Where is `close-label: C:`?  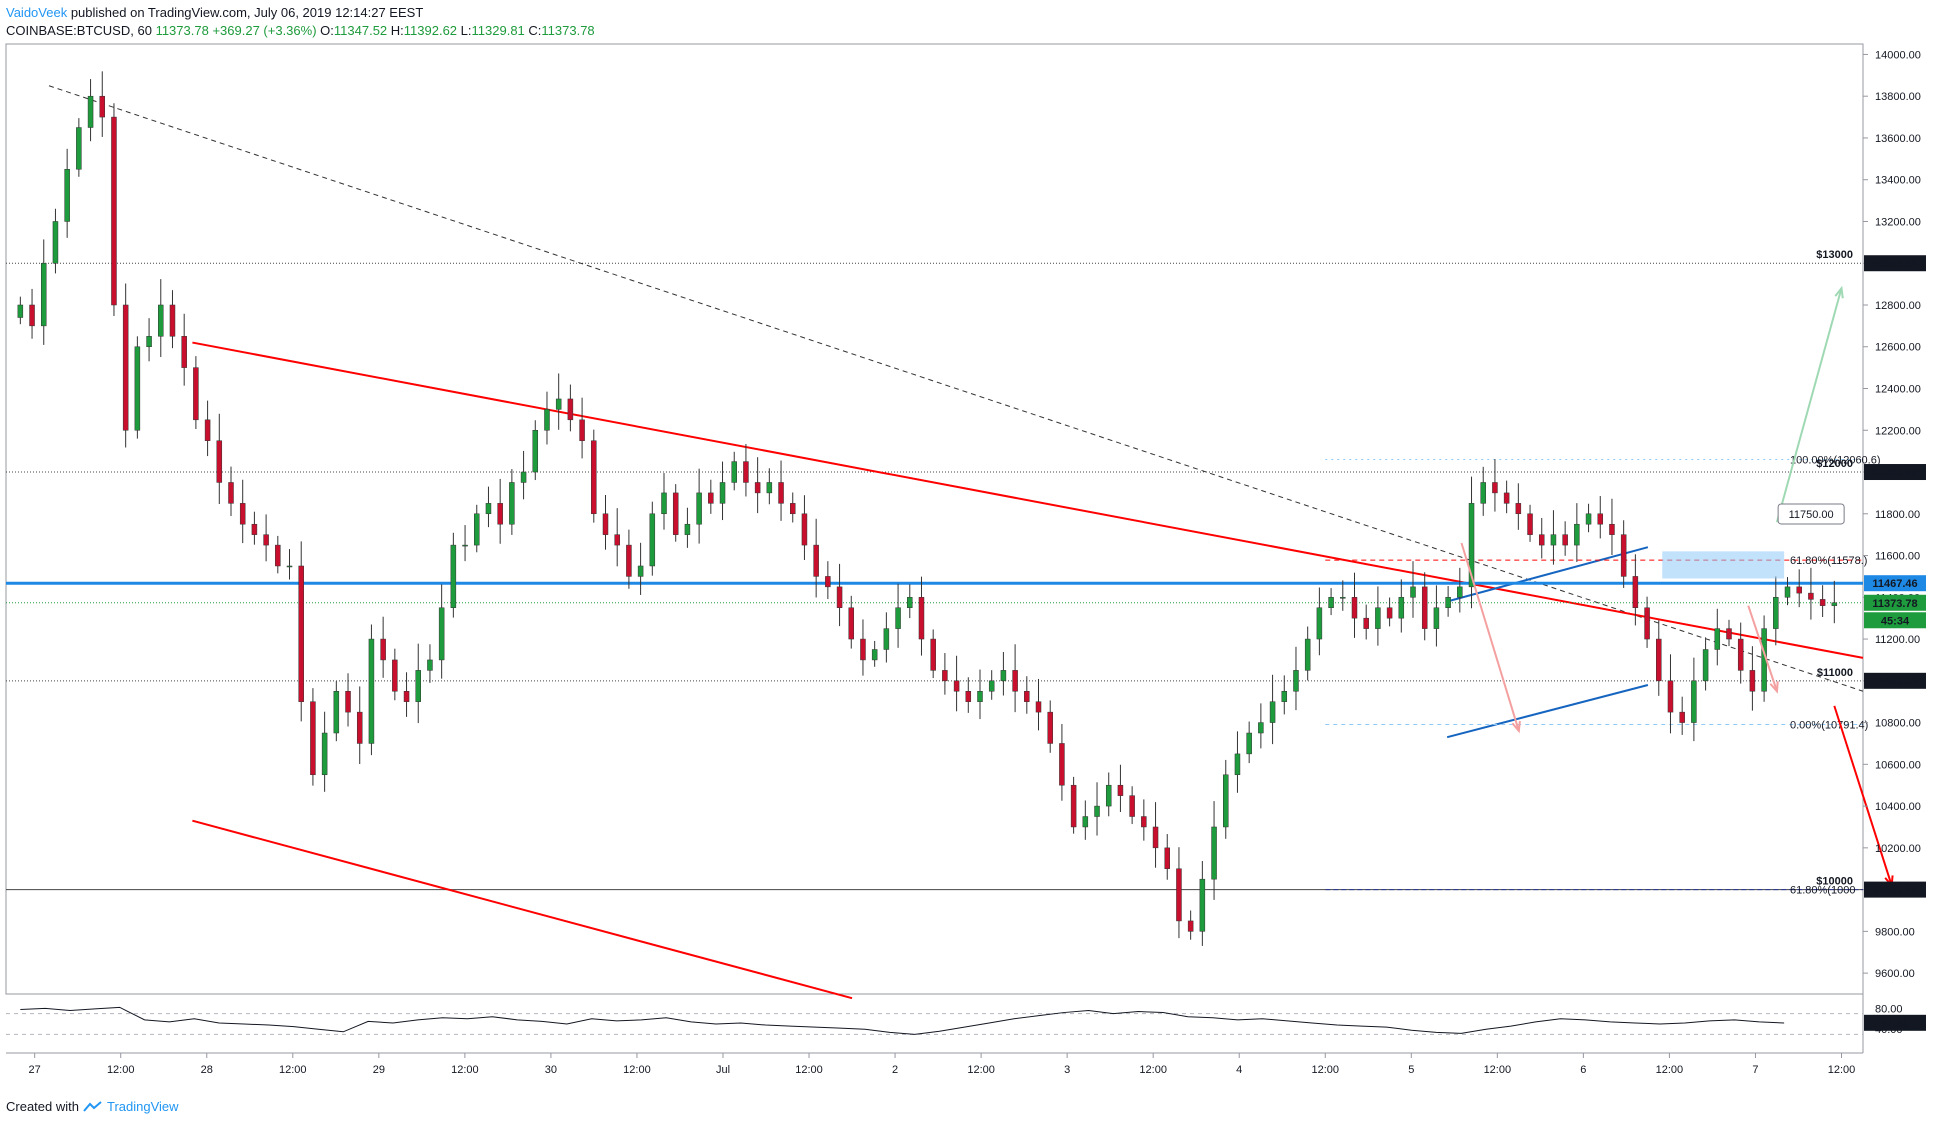
close-label: C: is located at coordinates (535, 30).